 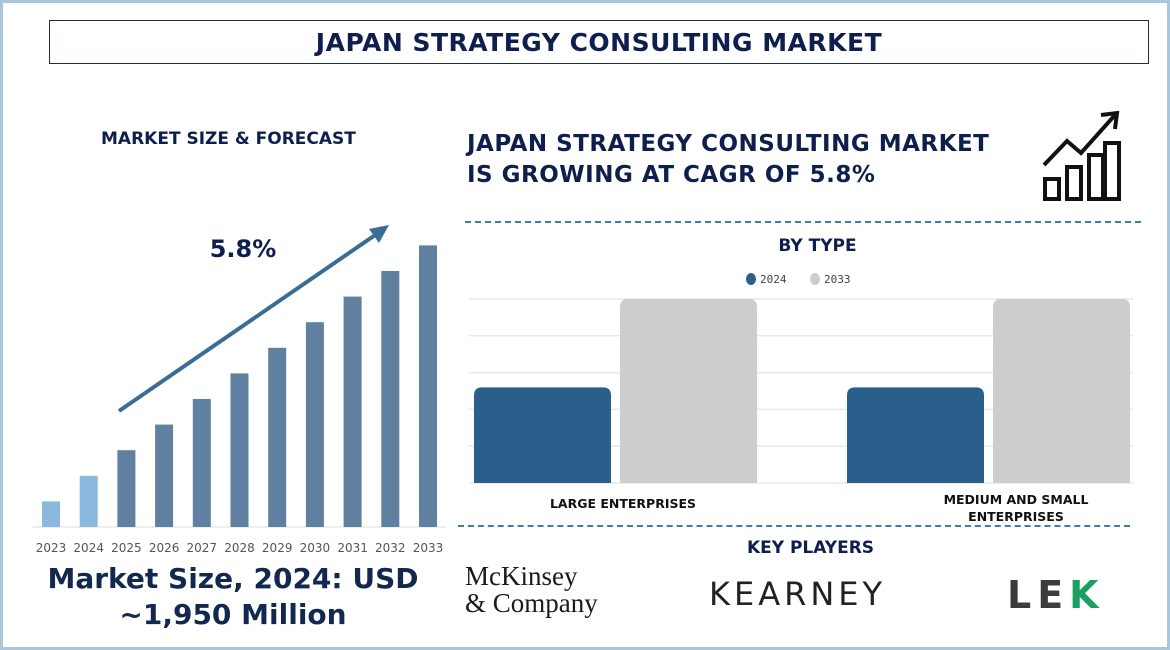 I want to click on tick-label-2025: 2025, so click(x=126, y=548).